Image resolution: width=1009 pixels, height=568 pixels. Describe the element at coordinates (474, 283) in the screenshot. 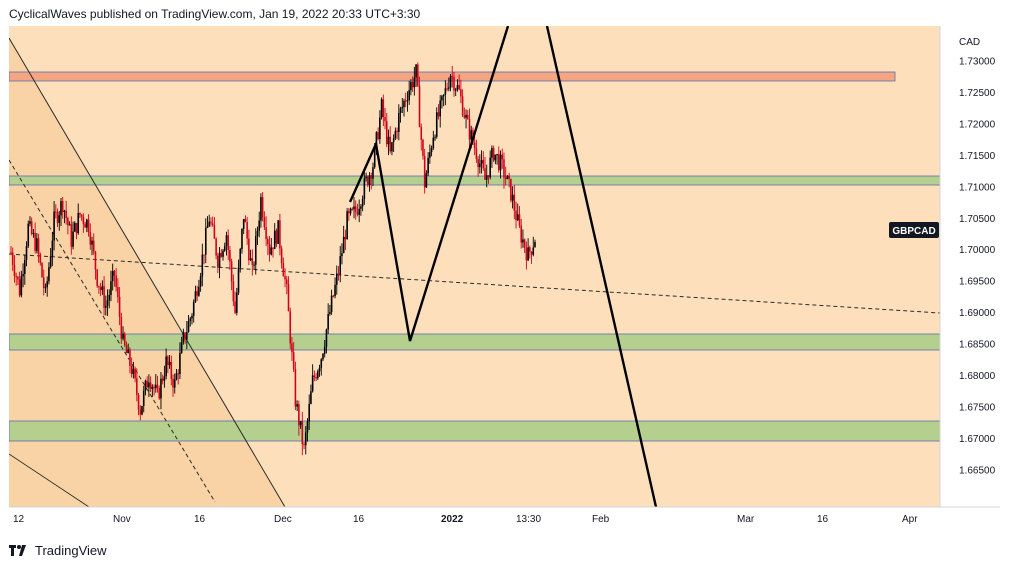

I see `dashed-trend-line` at that location.